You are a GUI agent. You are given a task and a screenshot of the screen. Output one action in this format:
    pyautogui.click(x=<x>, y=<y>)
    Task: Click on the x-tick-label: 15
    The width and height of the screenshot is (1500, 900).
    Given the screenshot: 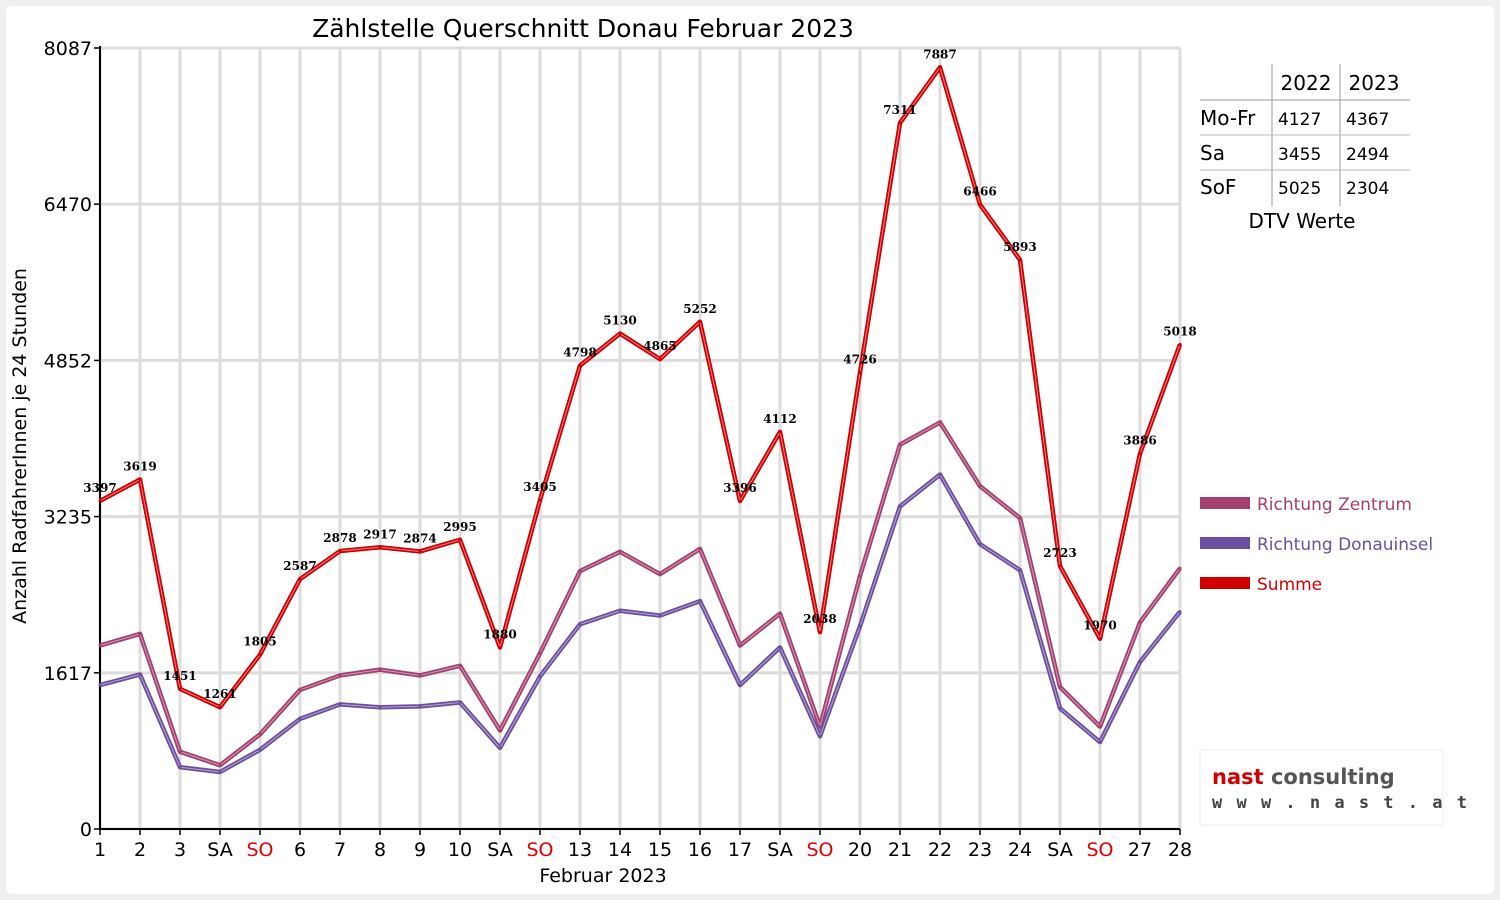 What is the action you would take?
    pyautogui.click(x=660, y=850)
    